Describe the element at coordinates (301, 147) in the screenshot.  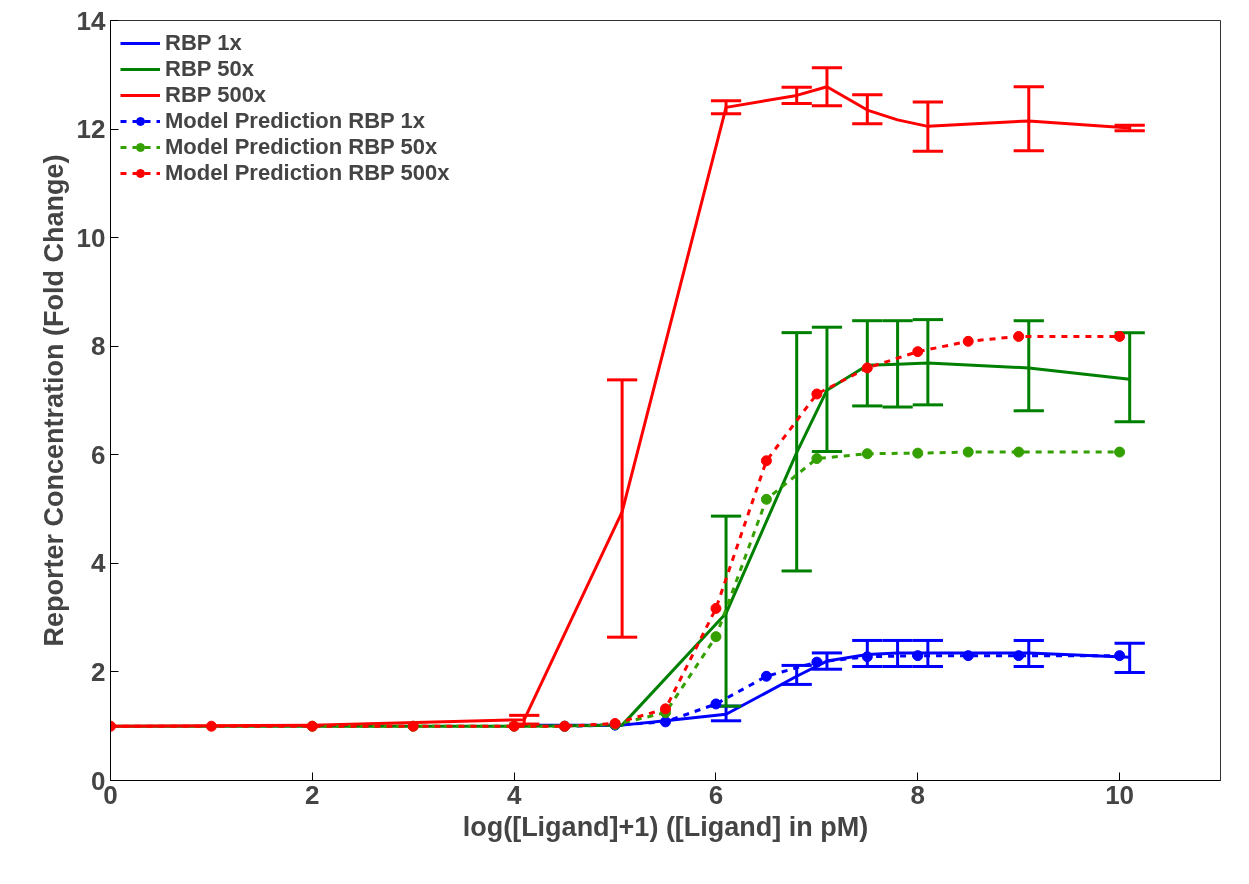
I see `legend-label: Model Prediction RBP 50x` at that location.